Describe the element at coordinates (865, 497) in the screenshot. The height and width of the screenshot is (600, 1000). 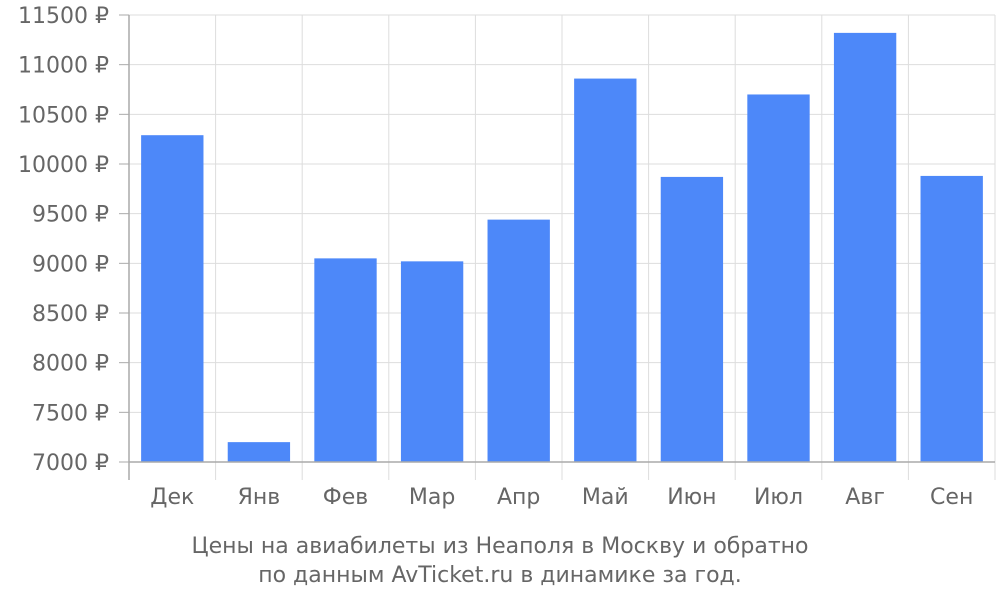
I see `x-tick-label: Авг` at that location.